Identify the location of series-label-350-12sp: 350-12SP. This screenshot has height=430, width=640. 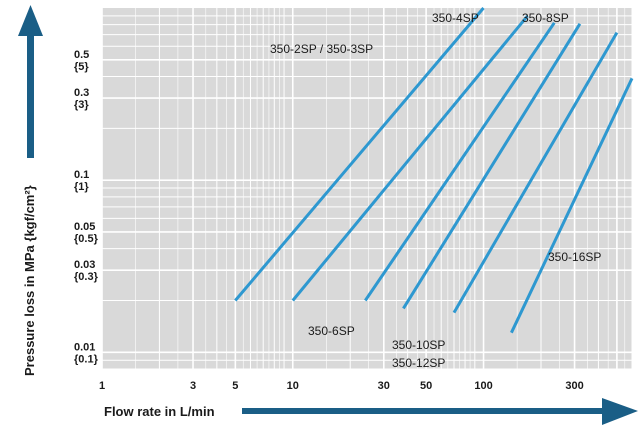
(418, 363).